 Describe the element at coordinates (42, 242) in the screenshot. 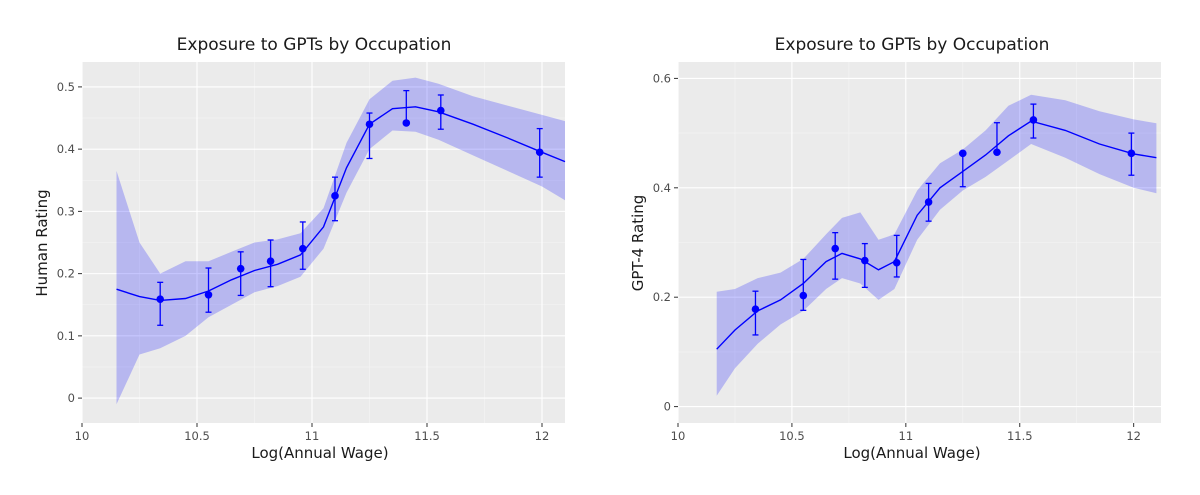

I see `y-axis-title: Human Rating` at that location.